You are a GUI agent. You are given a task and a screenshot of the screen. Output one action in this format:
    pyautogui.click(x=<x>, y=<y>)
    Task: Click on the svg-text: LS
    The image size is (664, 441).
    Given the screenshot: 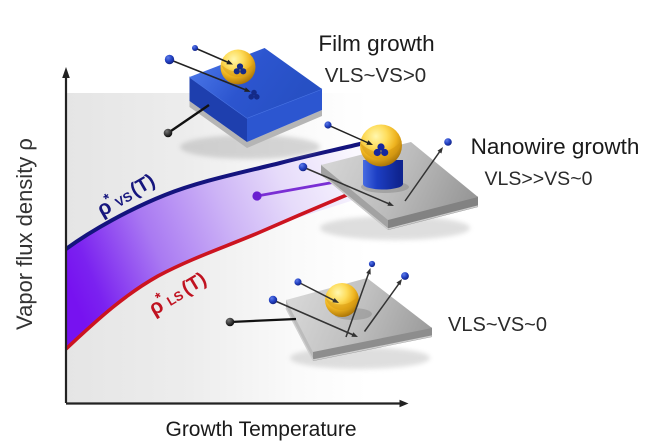 What is the action you would take?
    pyautogui.click(x=175, y=298)
    